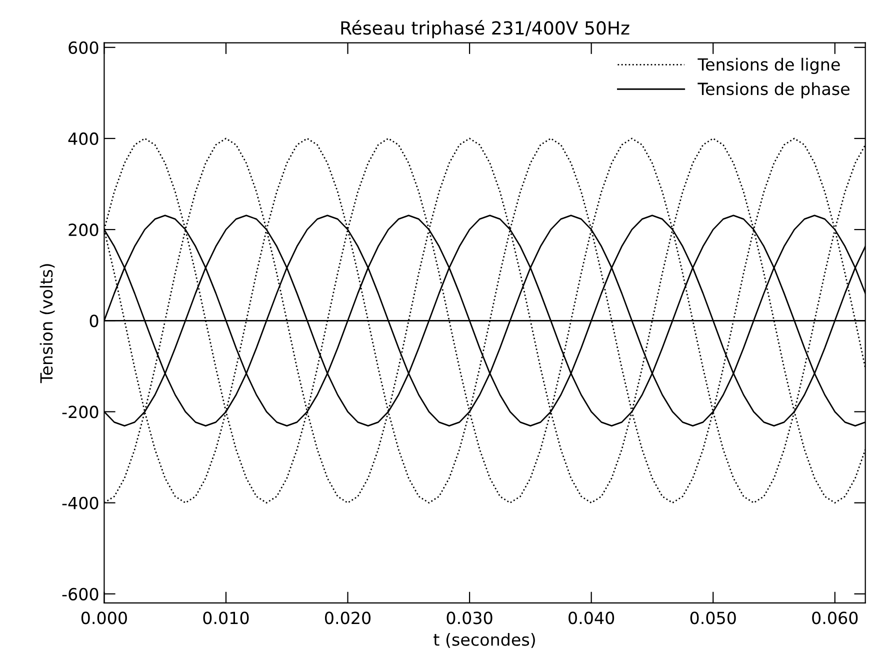 This screenshot has height=659, width=883. I want to click on y-tick-label: 0, so click(94, 321).